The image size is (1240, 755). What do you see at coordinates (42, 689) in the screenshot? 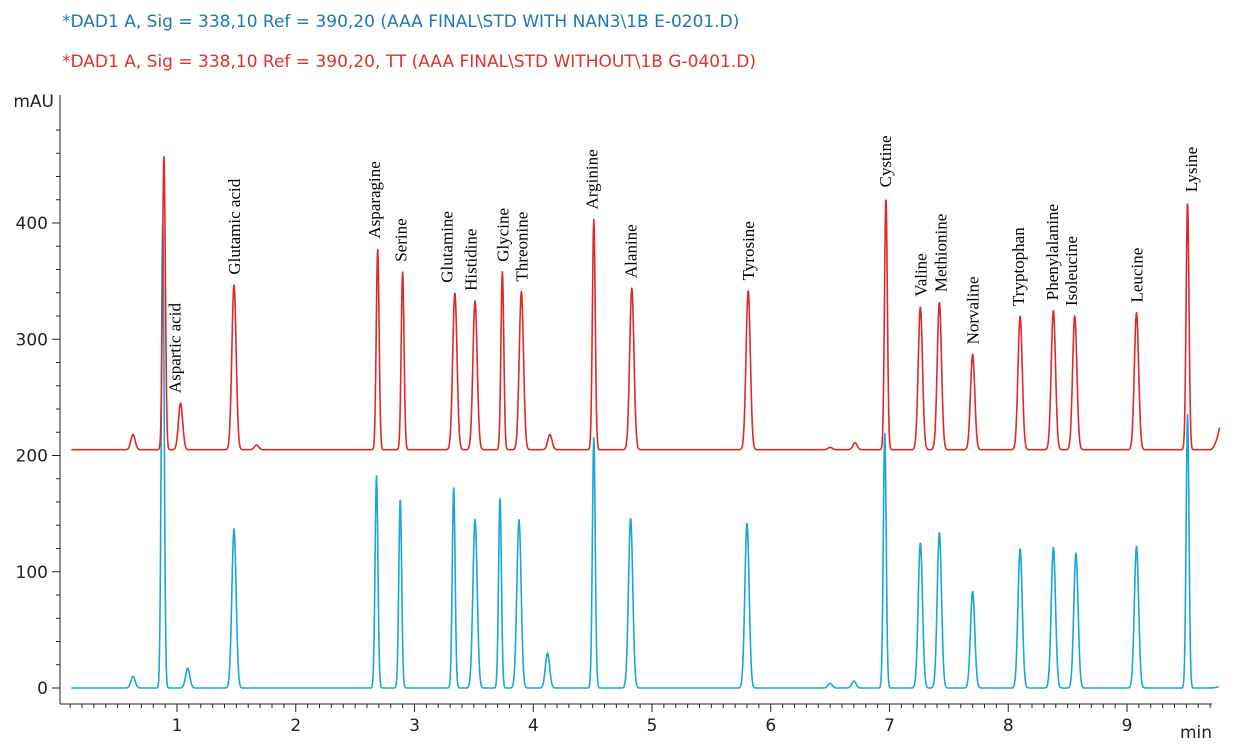
I see `y-tick-label: 0` at bounding box center [42, 689].